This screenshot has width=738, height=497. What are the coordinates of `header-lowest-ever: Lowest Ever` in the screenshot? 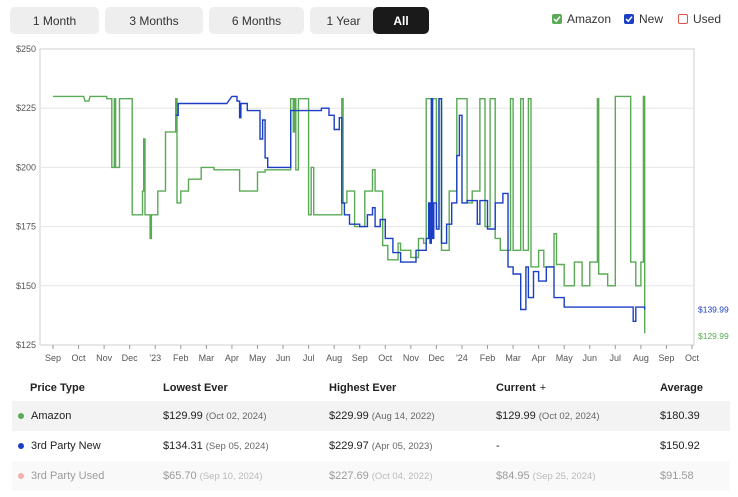 It's located at (195, 388).